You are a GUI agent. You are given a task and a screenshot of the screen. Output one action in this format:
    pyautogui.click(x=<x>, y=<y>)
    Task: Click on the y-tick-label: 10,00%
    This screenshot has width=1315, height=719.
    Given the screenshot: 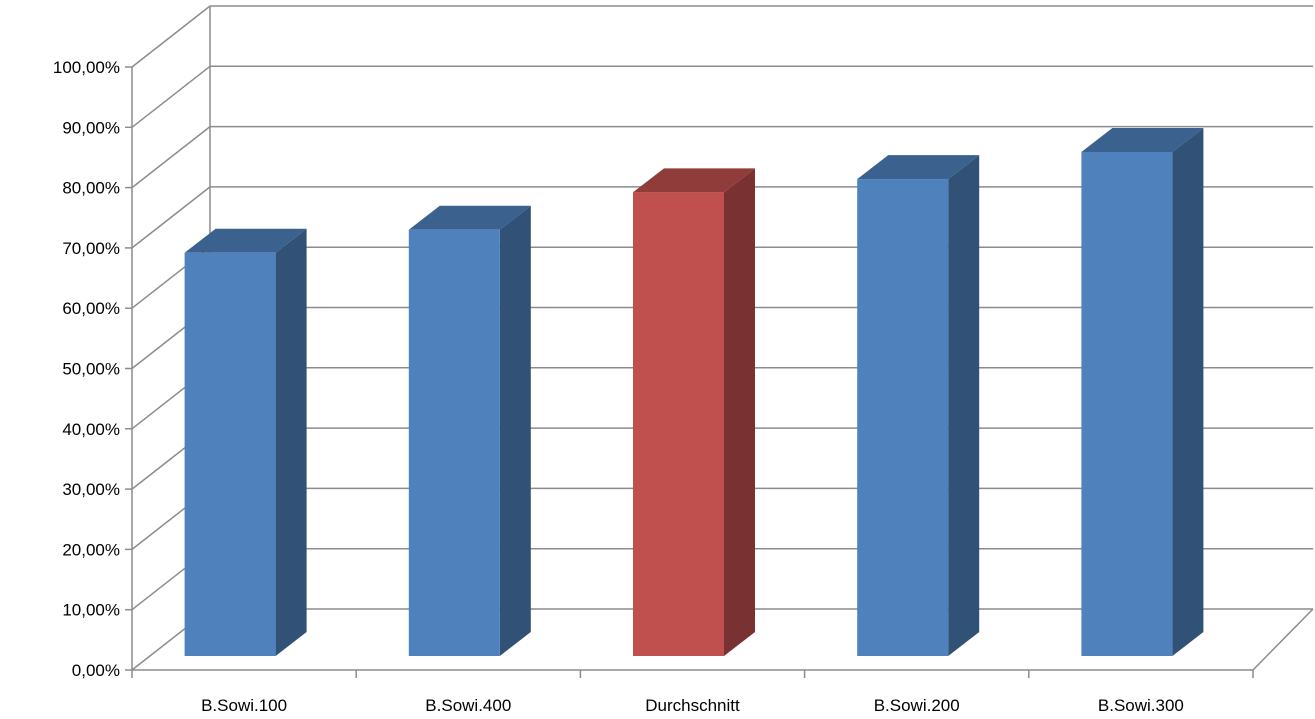 What is the action you would take?
    pyautogui.click(x=91, y=610)
    